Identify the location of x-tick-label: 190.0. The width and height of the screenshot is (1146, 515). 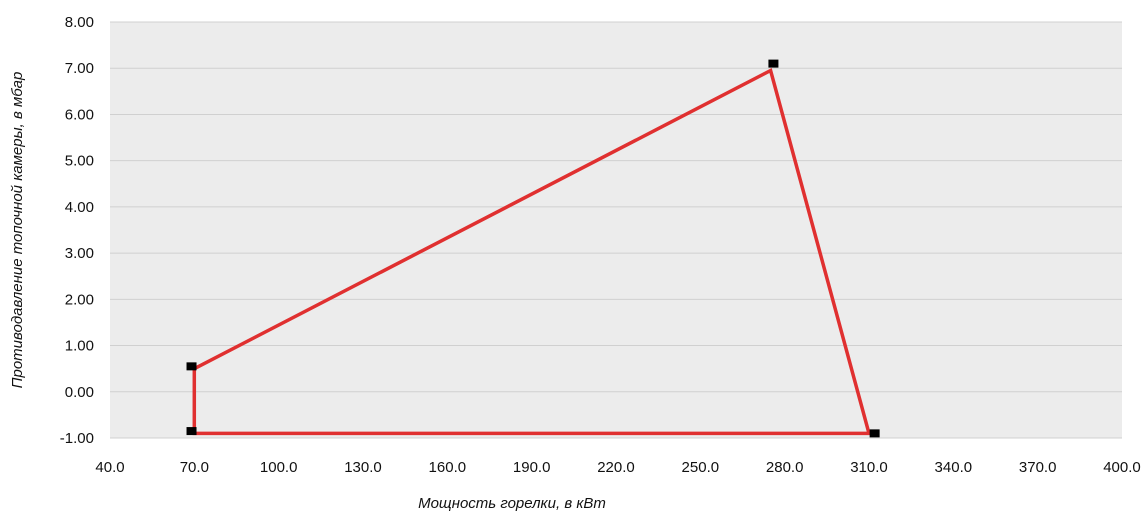
(532, 467).